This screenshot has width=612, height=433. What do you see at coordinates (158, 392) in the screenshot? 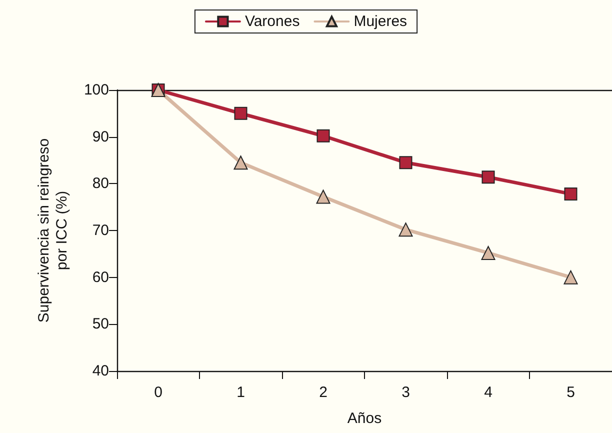
I see `x-tick-label: 0` at bounding box center [158, 392].